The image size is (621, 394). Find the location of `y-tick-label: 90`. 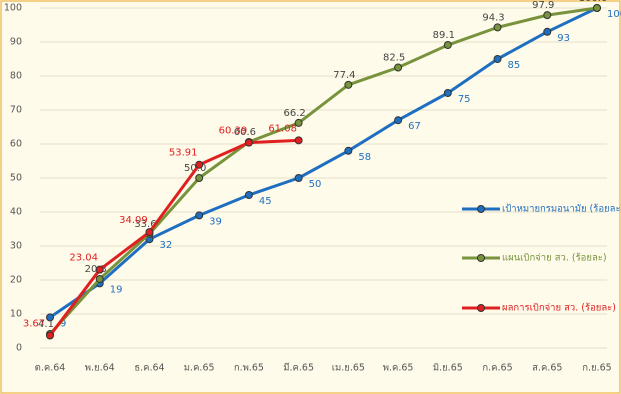

y-tick-label: 90 is located at coordinates (16, 42).